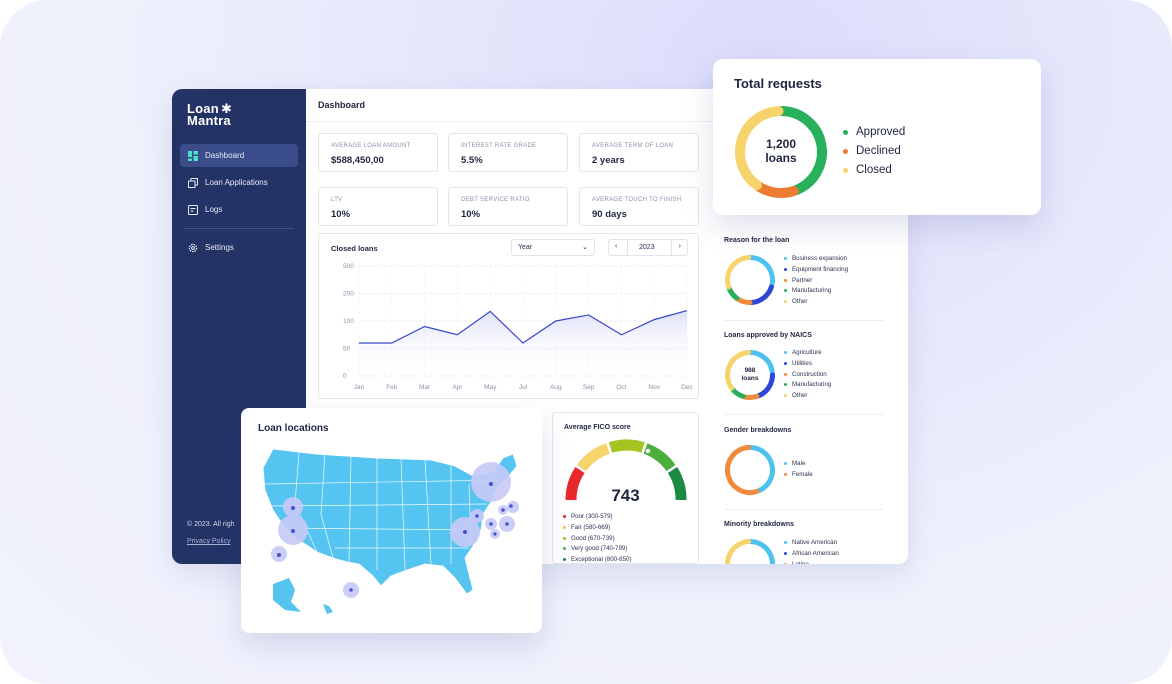 The image size is (1172, 684). I want to click on legend-label: Fair (580-669), so click(591, 527).